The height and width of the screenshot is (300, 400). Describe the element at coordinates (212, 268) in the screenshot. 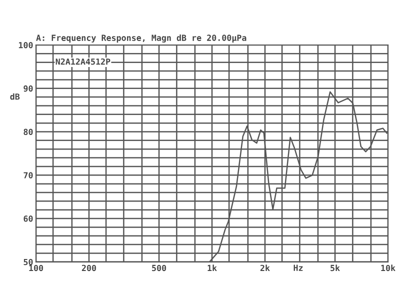

I see `x-tick-label: 1k` at that location.